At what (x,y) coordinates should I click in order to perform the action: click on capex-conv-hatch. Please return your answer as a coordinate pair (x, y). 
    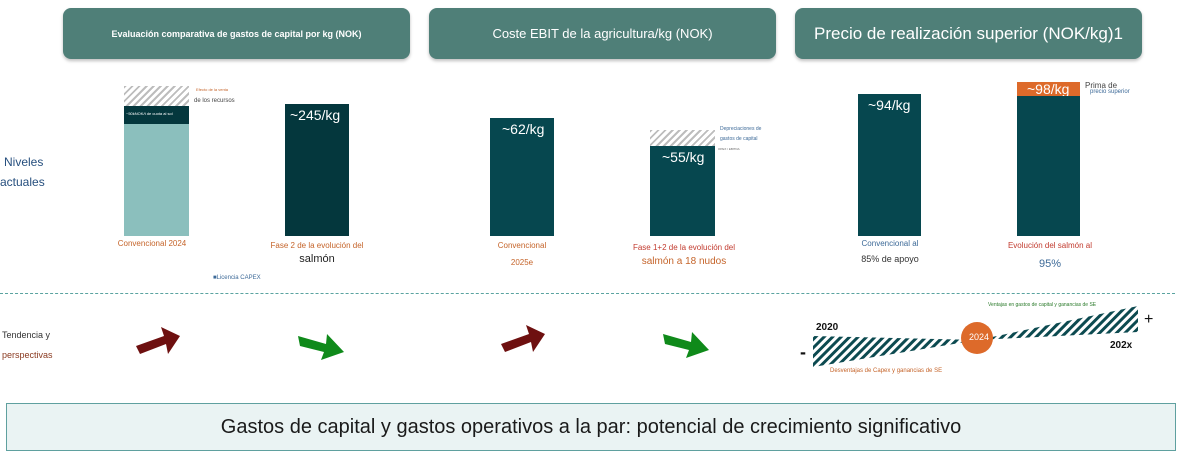
    Looking at the image, I should click on (156, 96).